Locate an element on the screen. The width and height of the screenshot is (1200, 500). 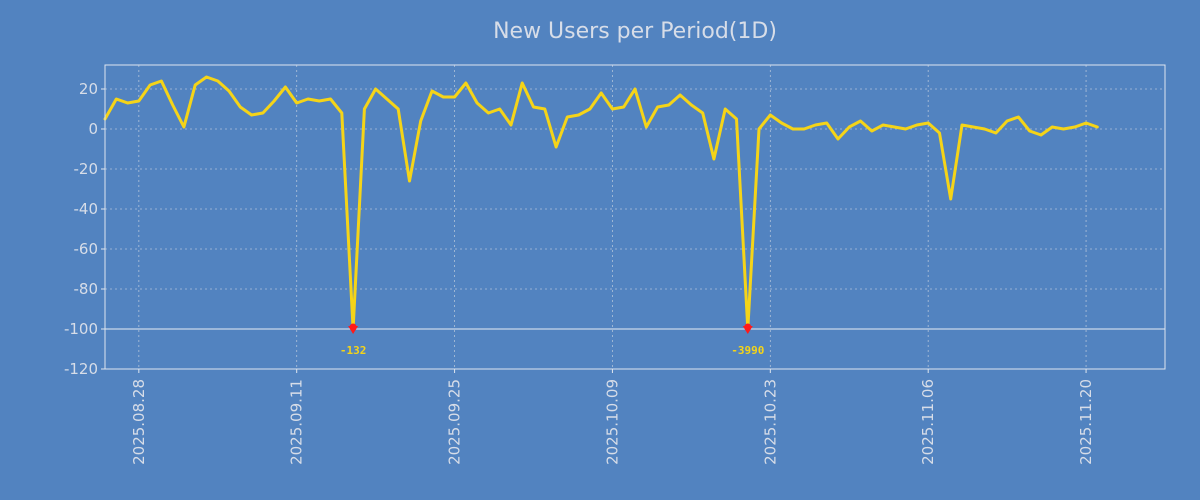
chart-title: New Users per Period(1D) is located at coordinates (635, 31).